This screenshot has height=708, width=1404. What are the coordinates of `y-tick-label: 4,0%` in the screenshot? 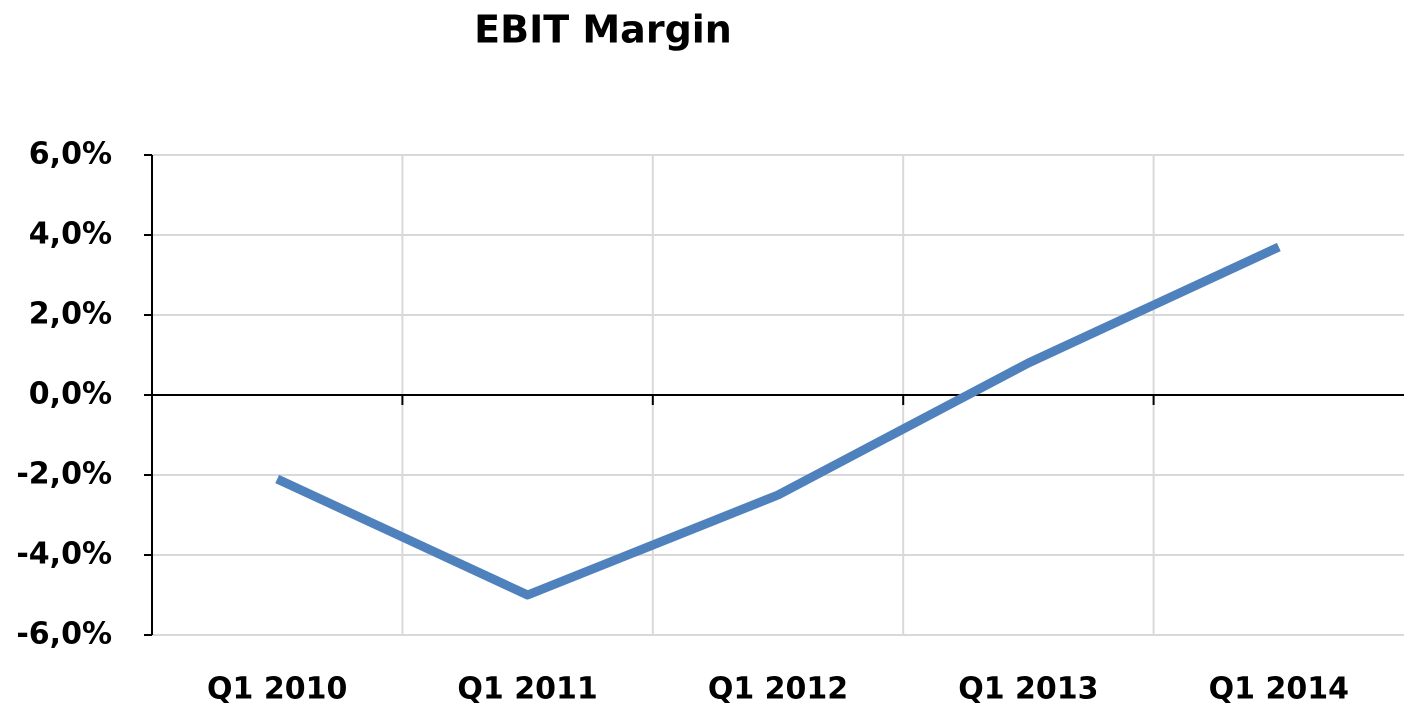 It's located at (70, 234).